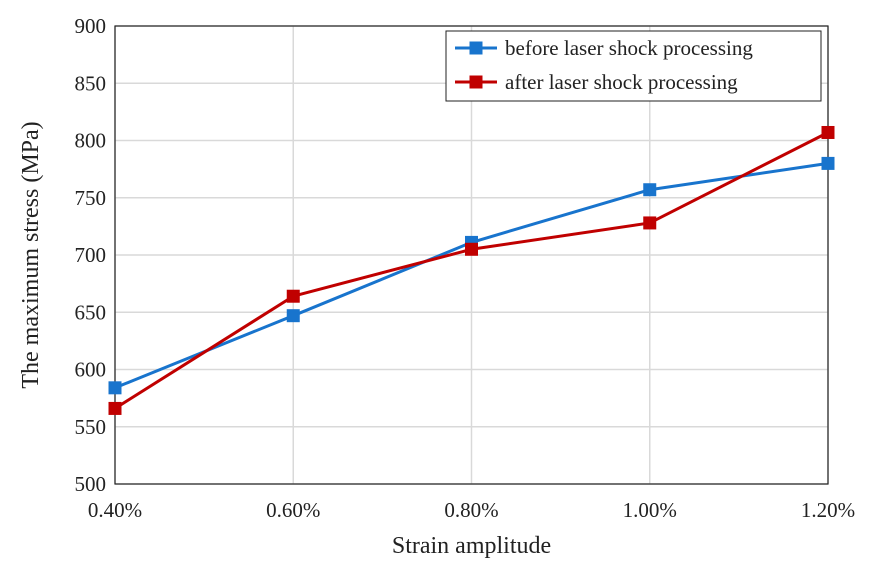 The width and height of the screenshot is (882, 572). What do you see at coordinates (91, 484) in the screenshot?
I see `y-tick-label: 500` at bounding box center [91, 484].